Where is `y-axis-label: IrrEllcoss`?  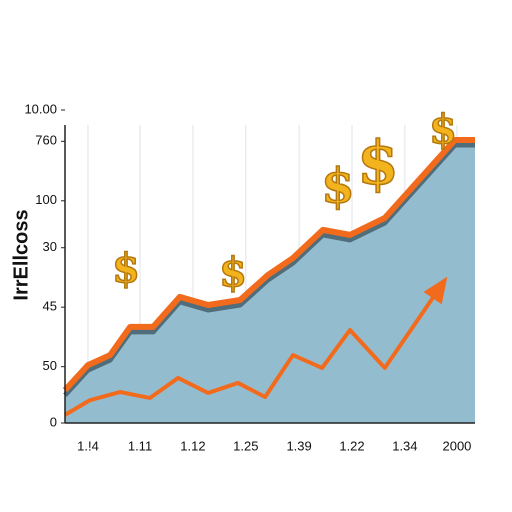 y-axis-label: IrrEllcoss is located at coordinates (21, 254).